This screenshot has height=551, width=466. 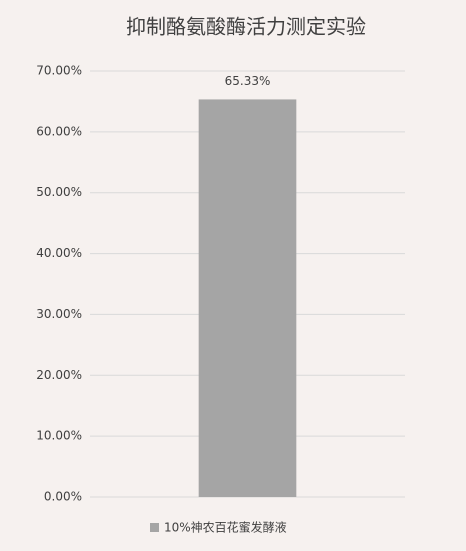 What do you see at coordinates (248, 81) in the screenshot?
I see `data-label: 65.33%` at bounding box center [248, 81].